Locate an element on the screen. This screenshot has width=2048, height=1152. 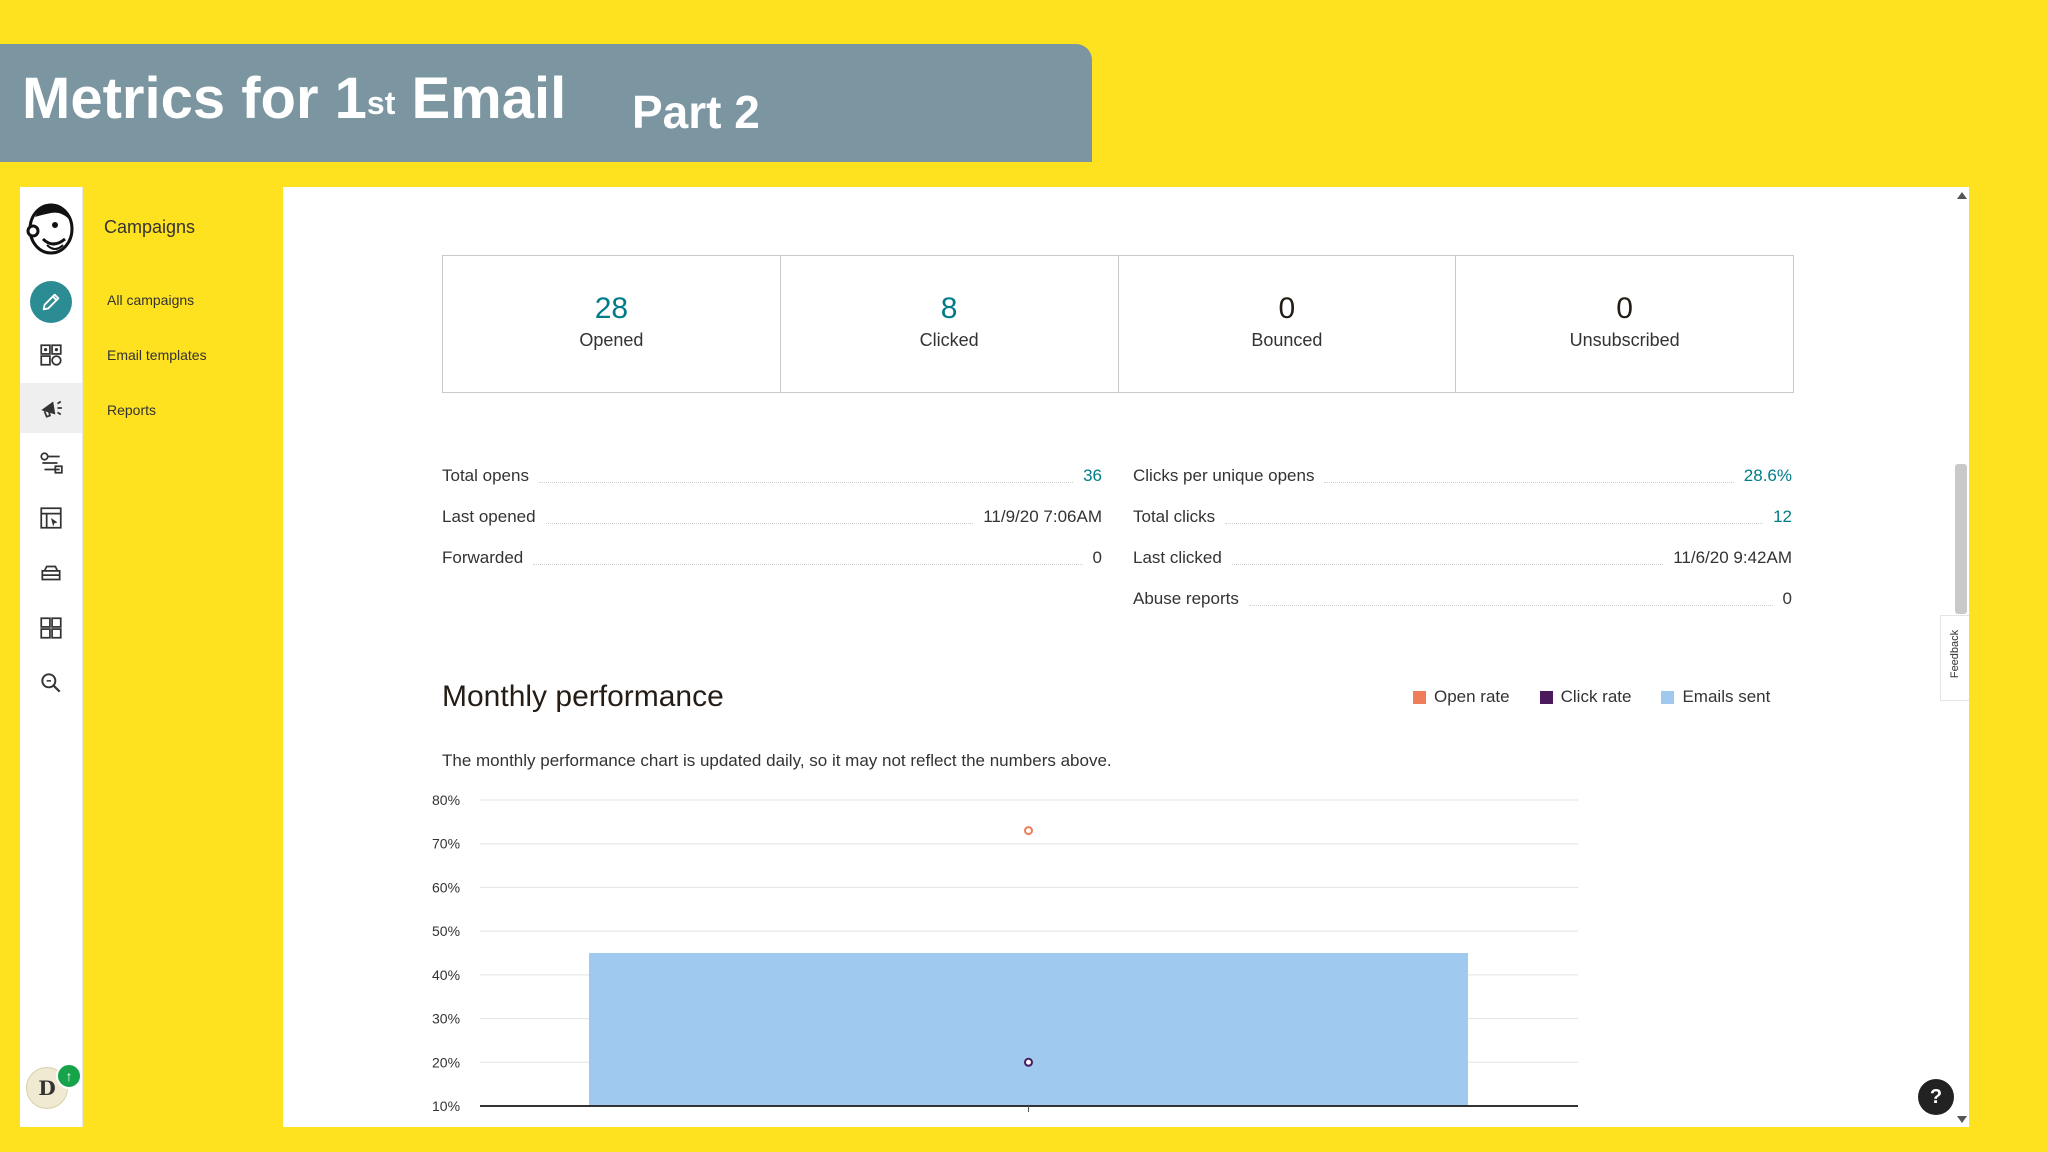
stat-label: Abuse reports is located at coordinates (1186, 598).